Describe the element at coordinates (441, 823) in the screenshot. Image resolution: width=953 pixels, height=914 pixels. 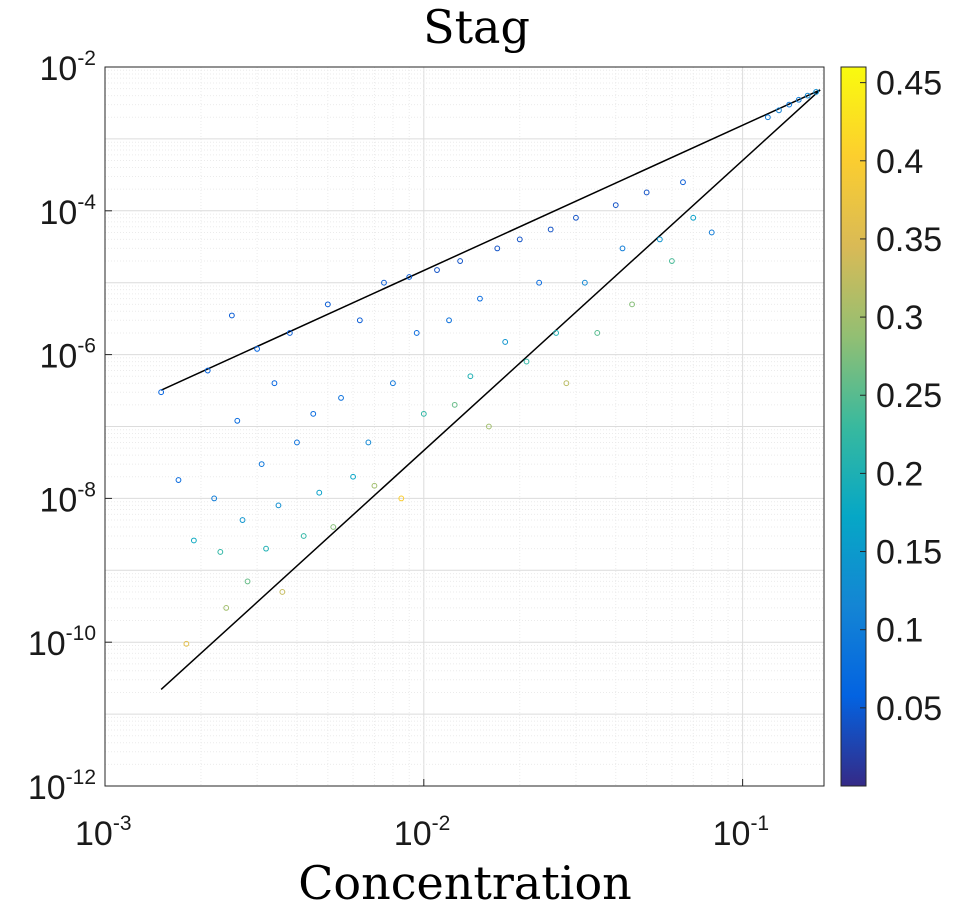
I see `x-tick-exponent: -2` at that location.